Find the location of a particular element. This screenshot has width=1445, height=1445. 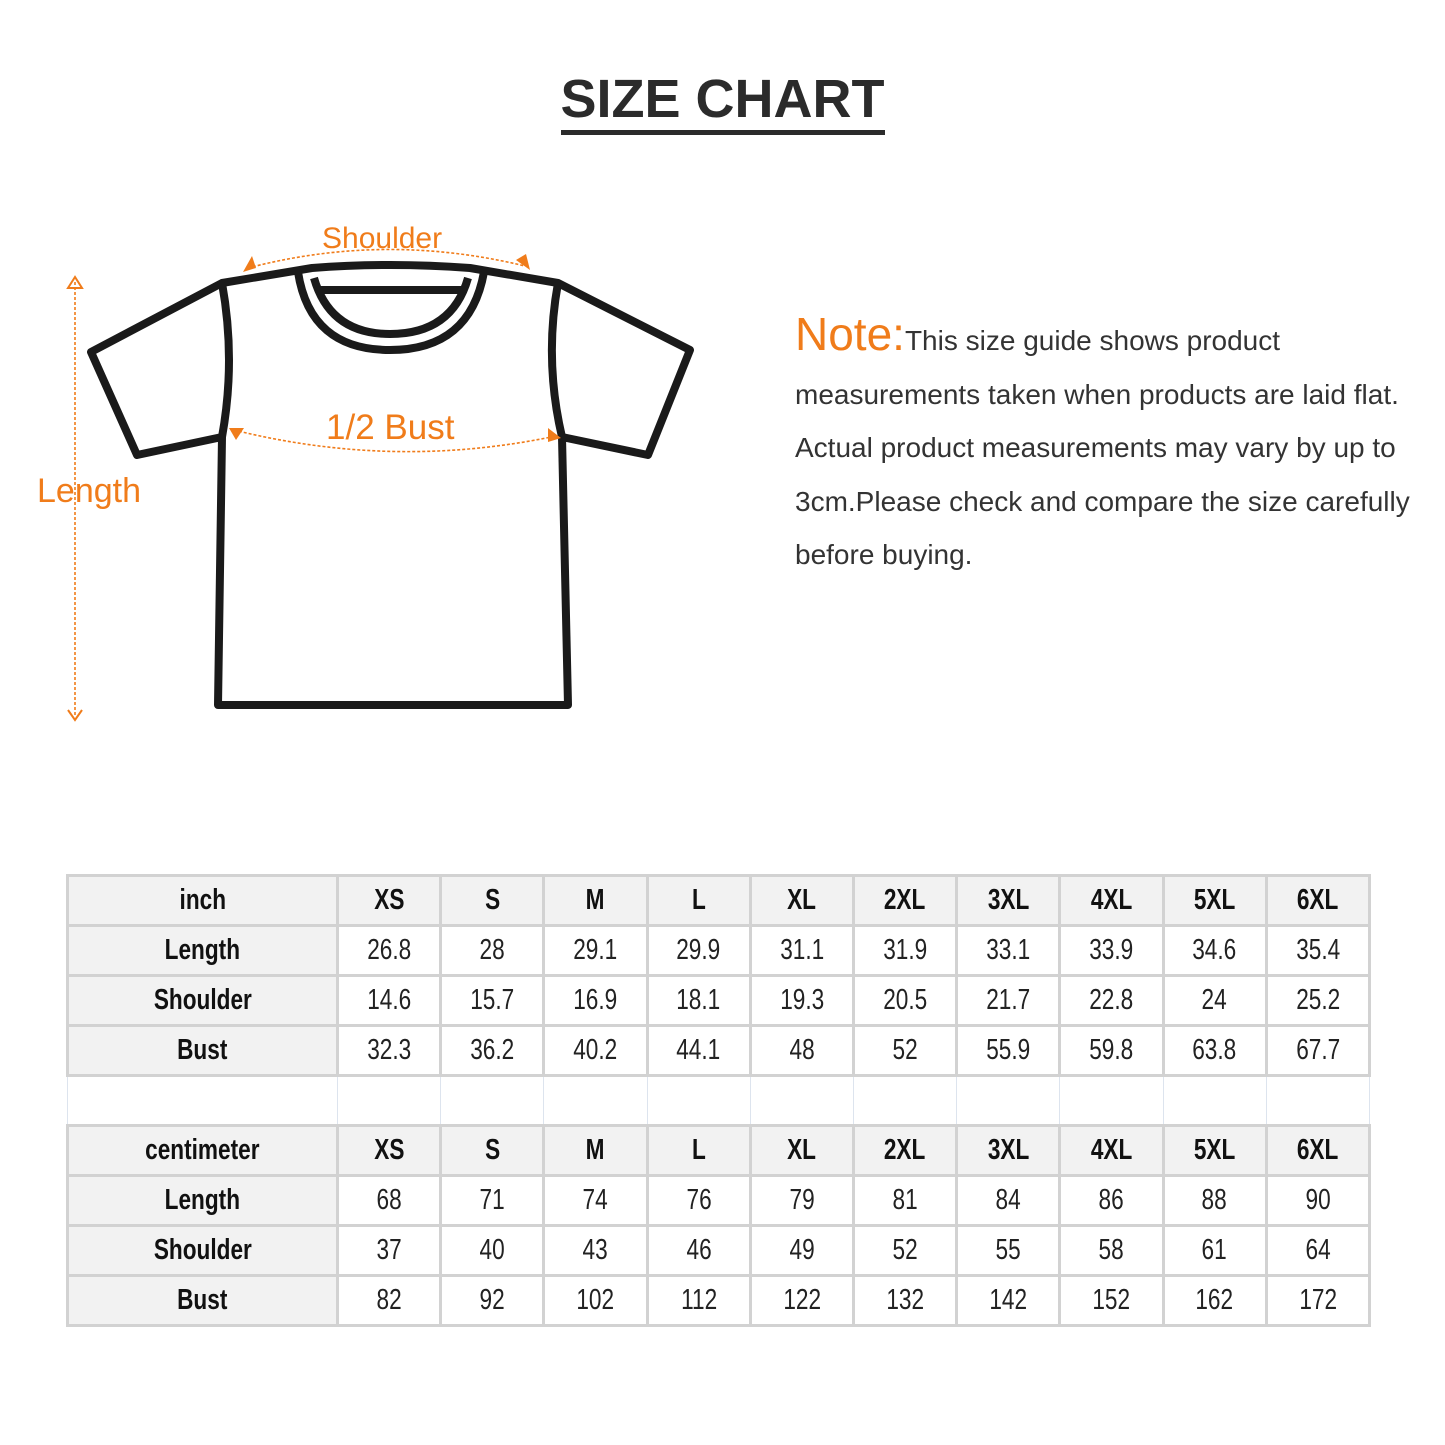

row-label: Shoulder is located at coordinates (202, 1250).